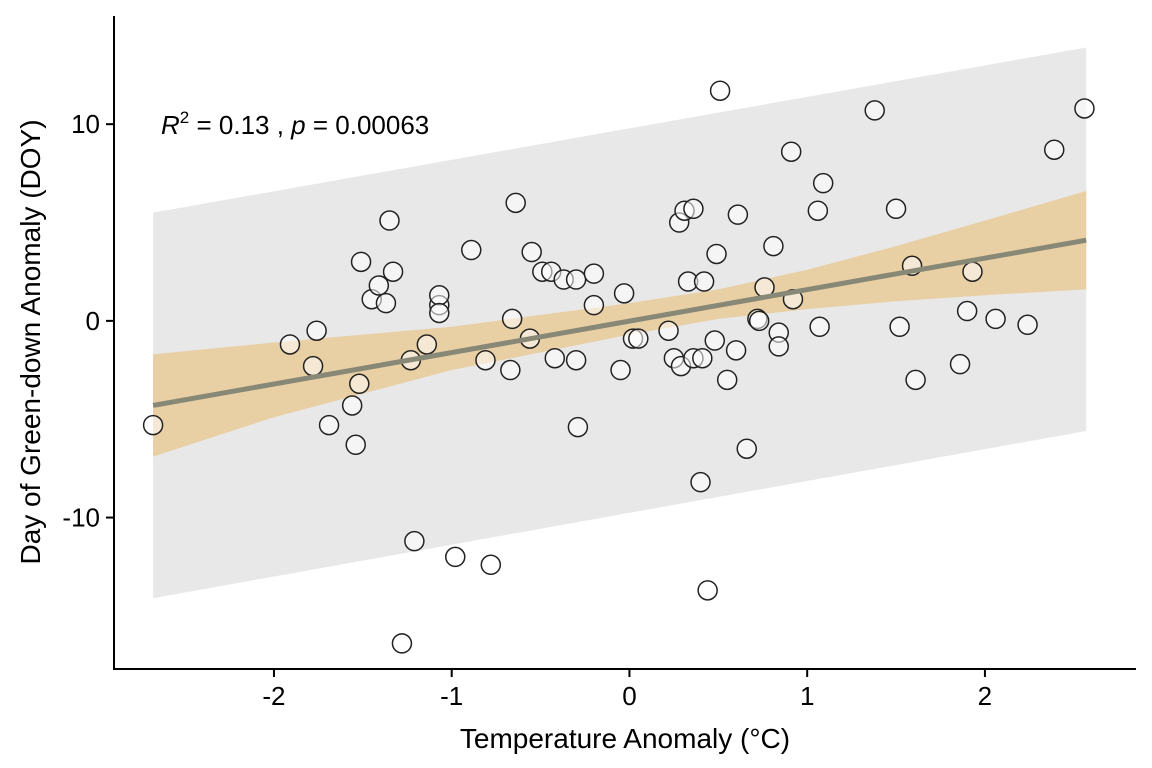 This screenshot has width=1152, height=768. I want to click on y-tick-label: 0, so click(93, 321).